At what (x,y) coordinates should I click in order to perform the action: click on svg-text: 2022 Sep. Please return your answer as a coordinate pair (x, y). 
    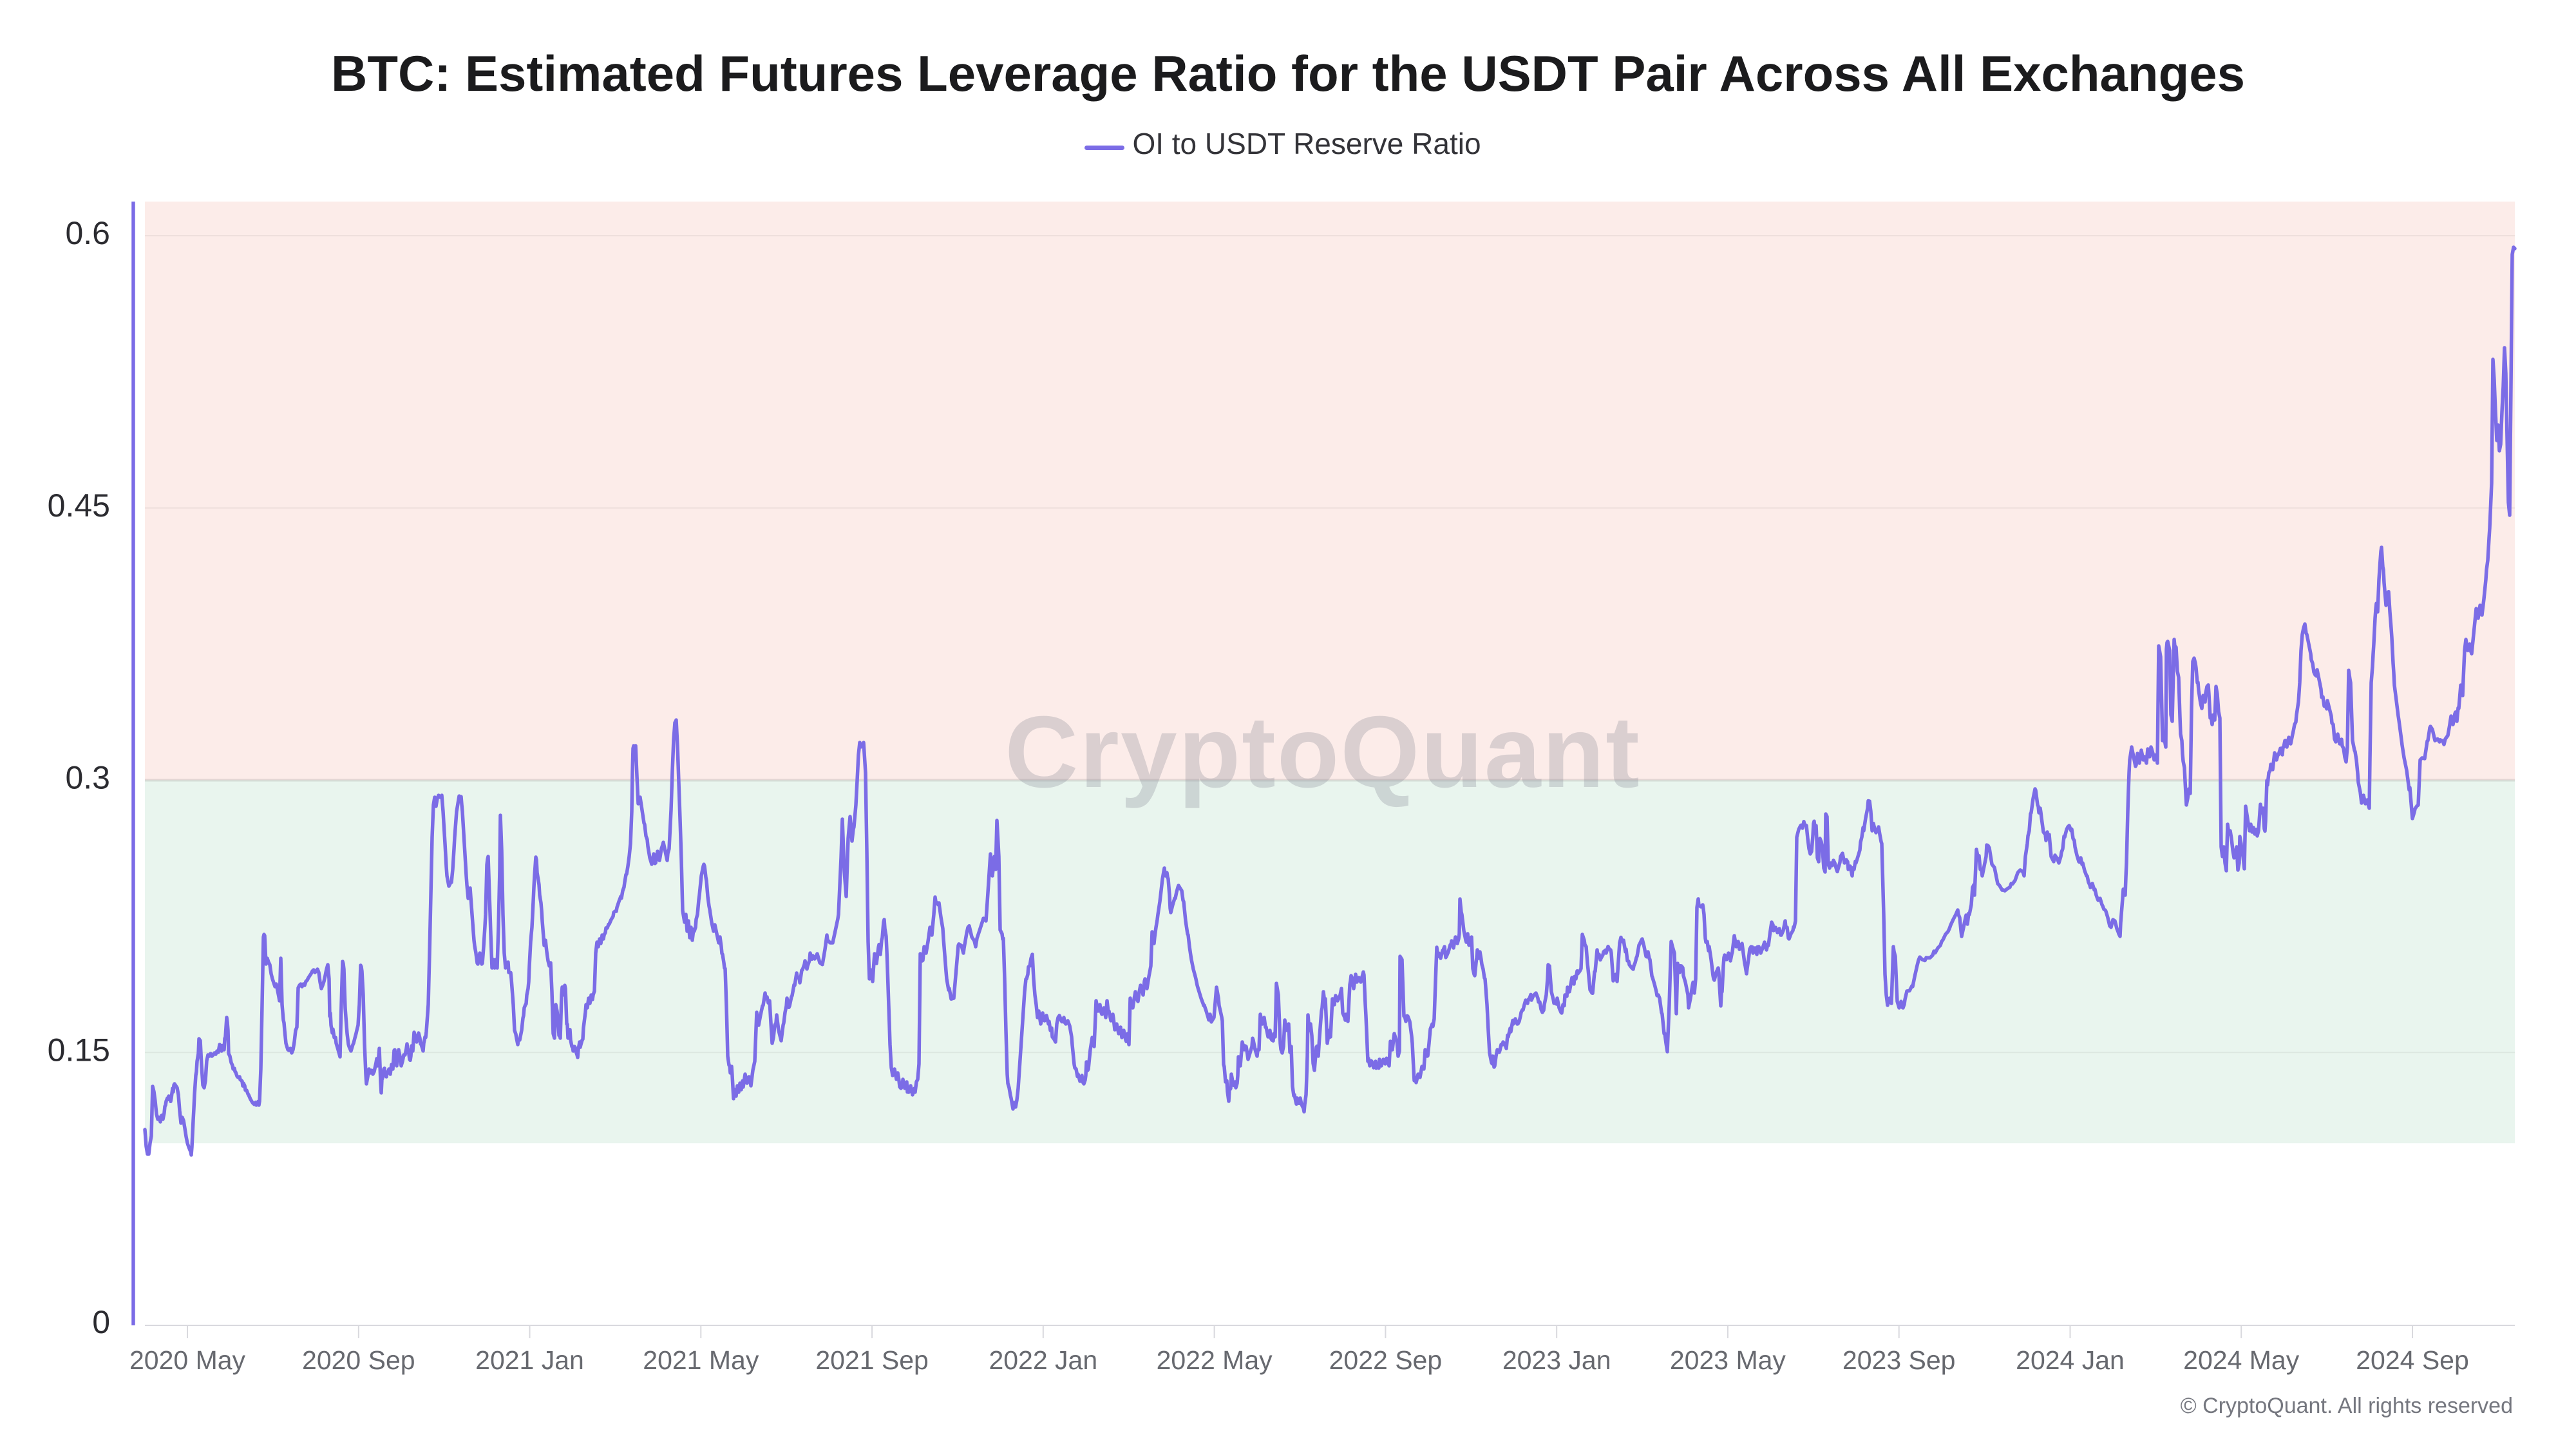
    Looking at the image, I should click on (1386, 1360).